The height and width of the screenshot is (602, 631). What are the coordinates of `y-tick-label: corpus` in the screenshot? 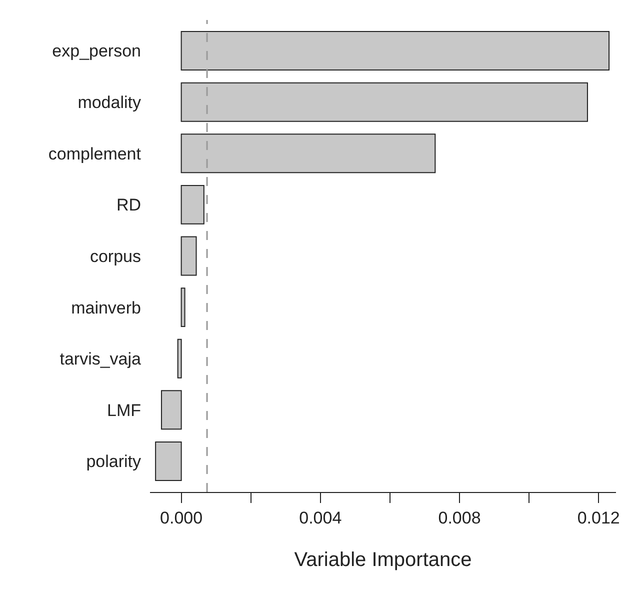 It's located at (115, 256).